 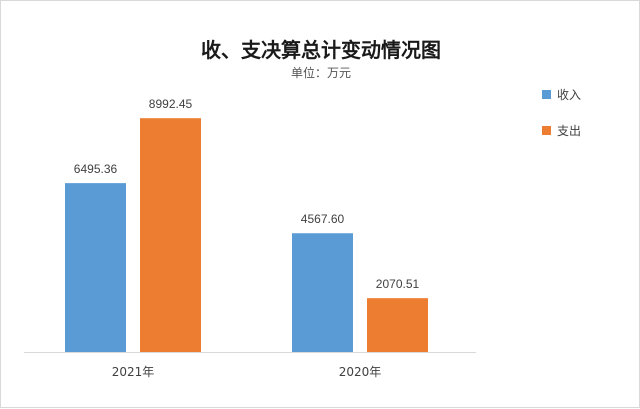 I want to click on x-tick-label-0: 2021年, so click(x=133, y=372).